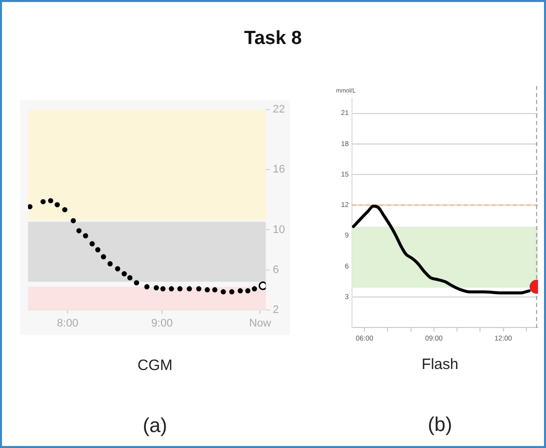 This screenshot has width=546, height=448. I want to click on x-tick-label: 9:00, so click(162, 323).